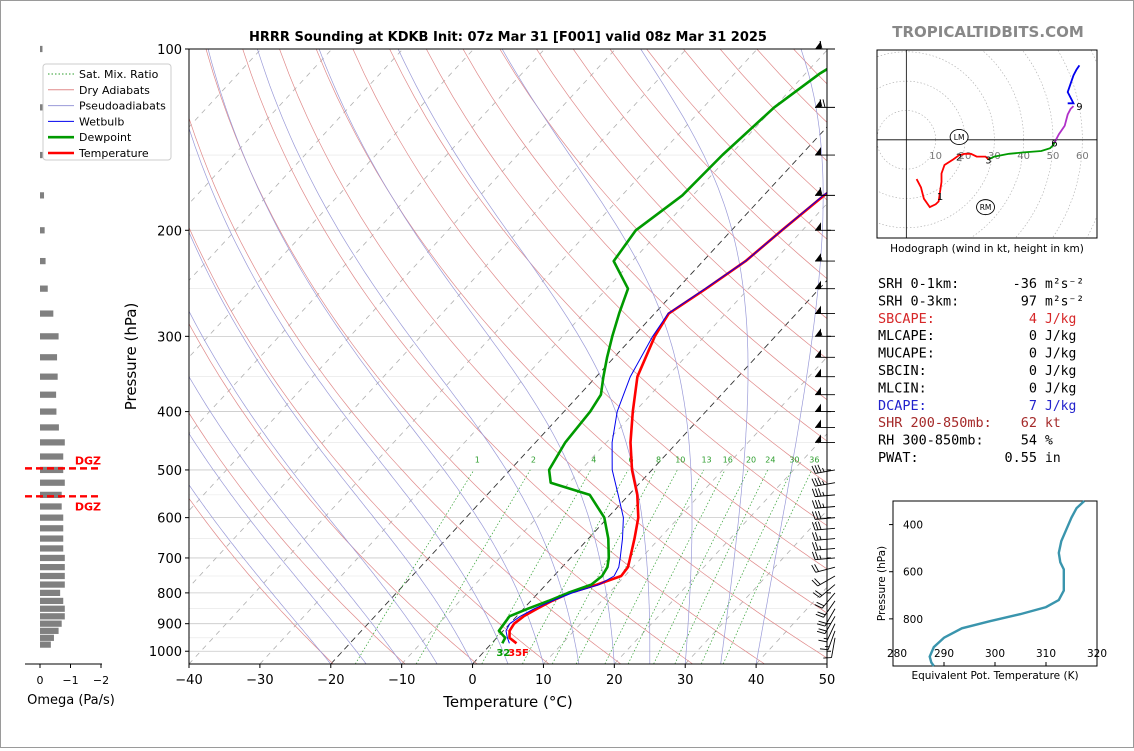 Image resolution: width=1134 pixels, height=751 pixels. I want to click on wind-barb-staff, so click(825, 471).